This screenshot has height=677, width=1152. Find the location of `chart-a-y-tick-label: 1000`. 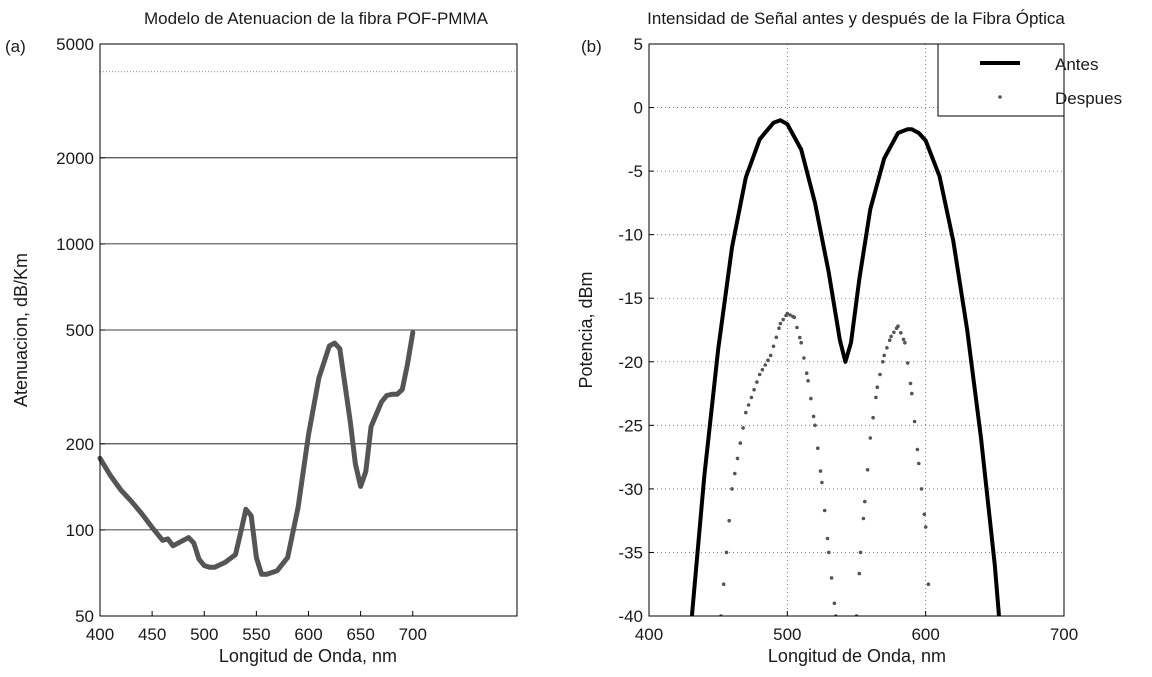

chart-a-y-tick-label: 1000 is located at coordinates (75, 244).